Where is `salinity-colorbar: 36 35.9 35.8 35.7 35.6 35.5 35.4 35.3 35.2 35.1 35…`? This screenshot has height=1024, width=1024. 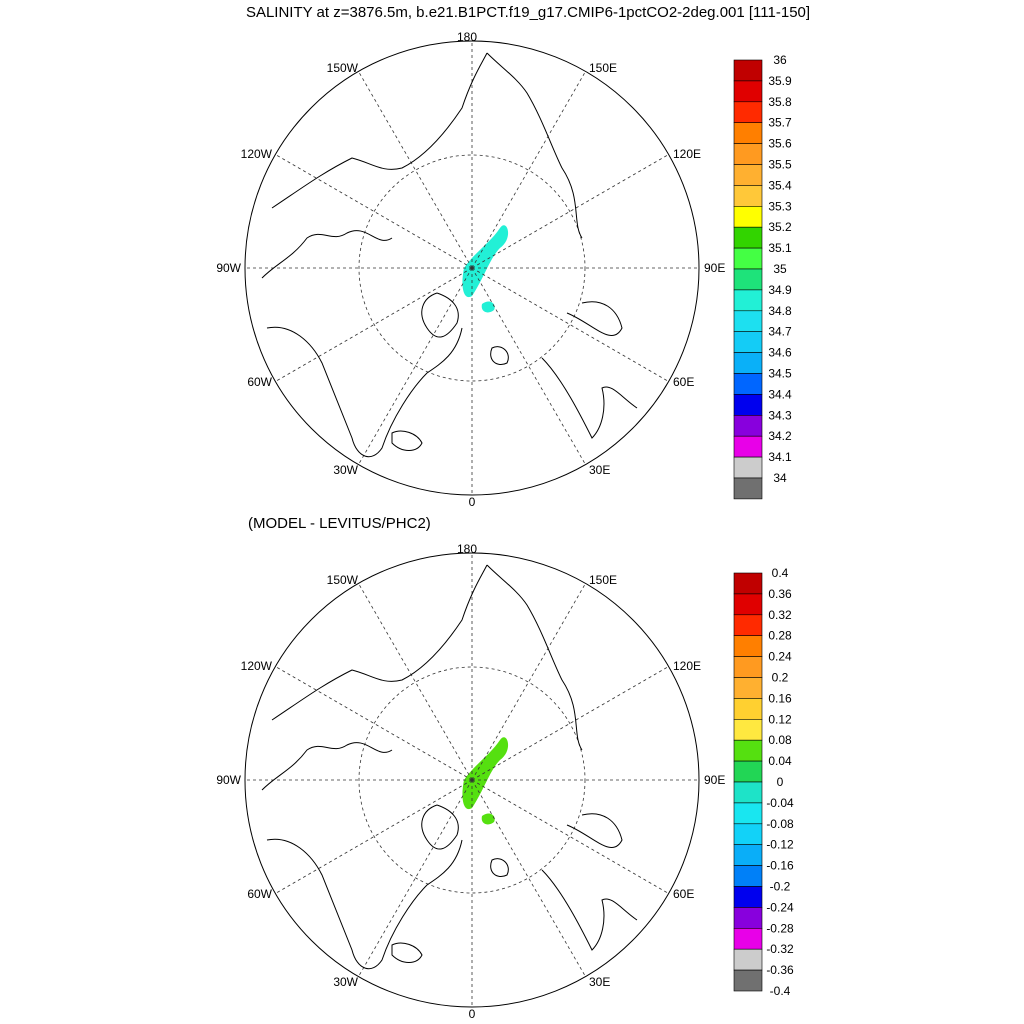
salinity-colorbar: 36 35.9 35.8 35.7 35.6 35.5 35.4 35.3 35.2 35.1 35… is located at coordinates (762, 276).